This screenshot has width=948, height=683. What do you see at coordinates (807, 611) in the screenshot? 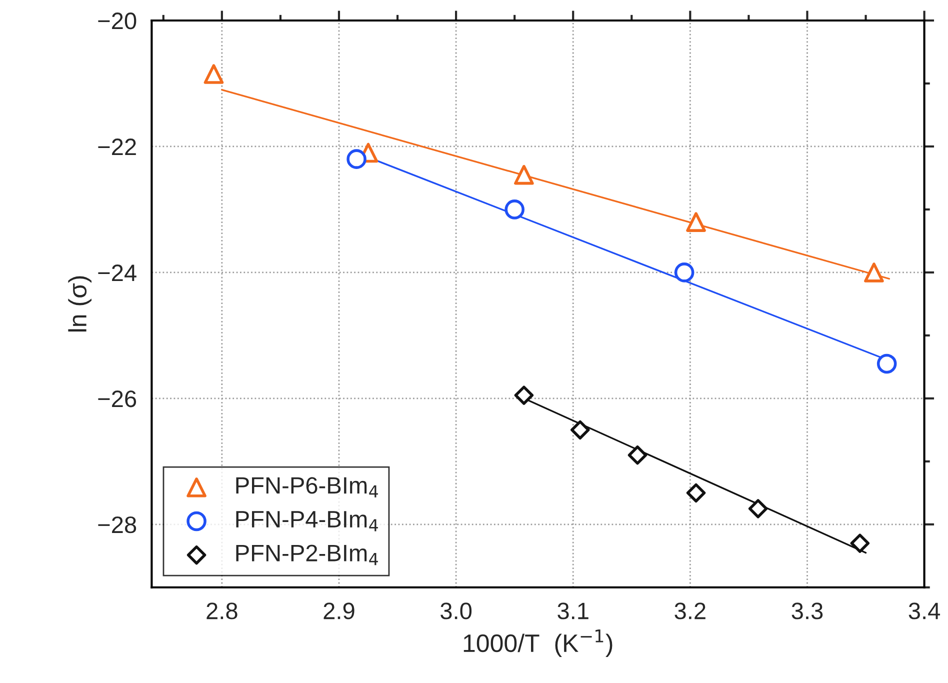
I see `x-tick-label: 3.3` at bounding box center [807, 611].